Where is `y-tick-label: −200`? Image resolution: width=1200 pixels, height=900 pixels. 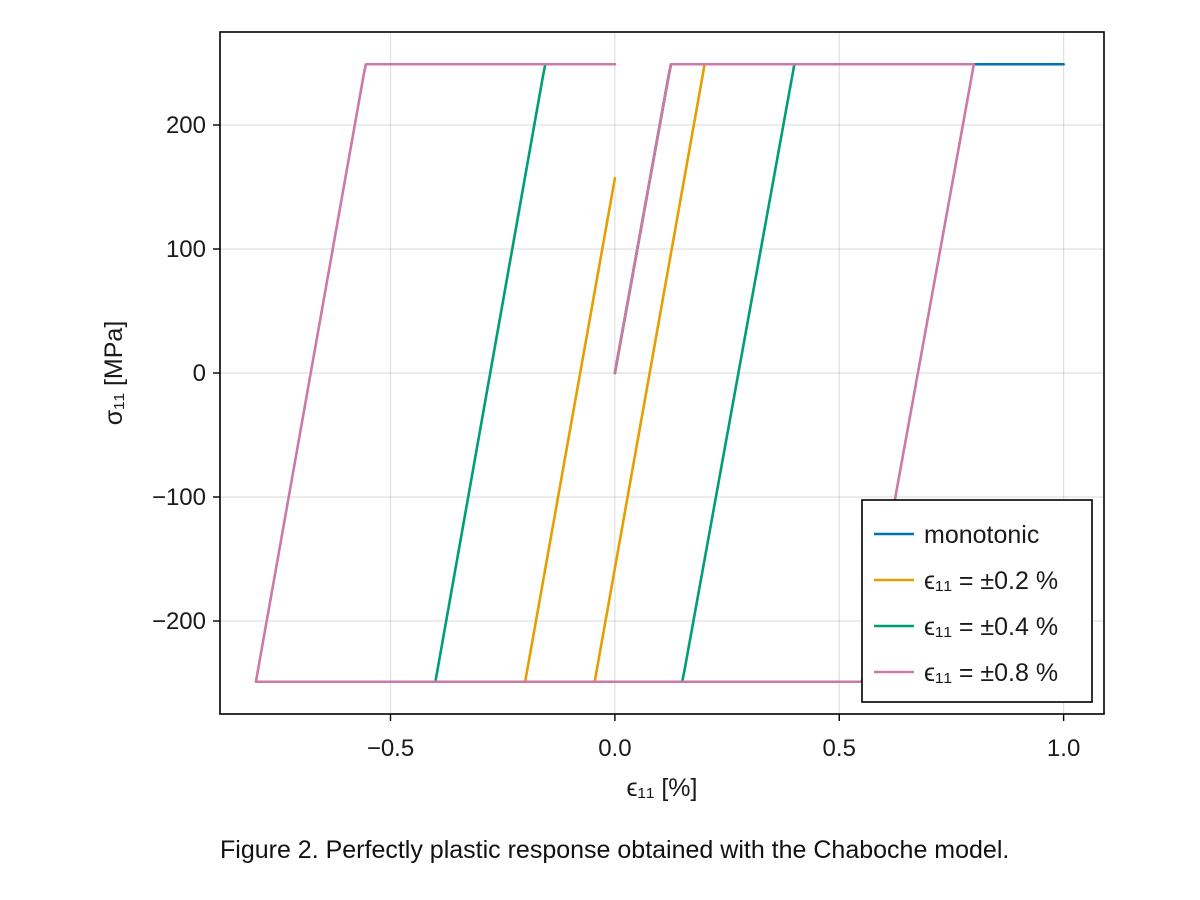
y-tick-label: −200 is located at coordinates (179, 621).